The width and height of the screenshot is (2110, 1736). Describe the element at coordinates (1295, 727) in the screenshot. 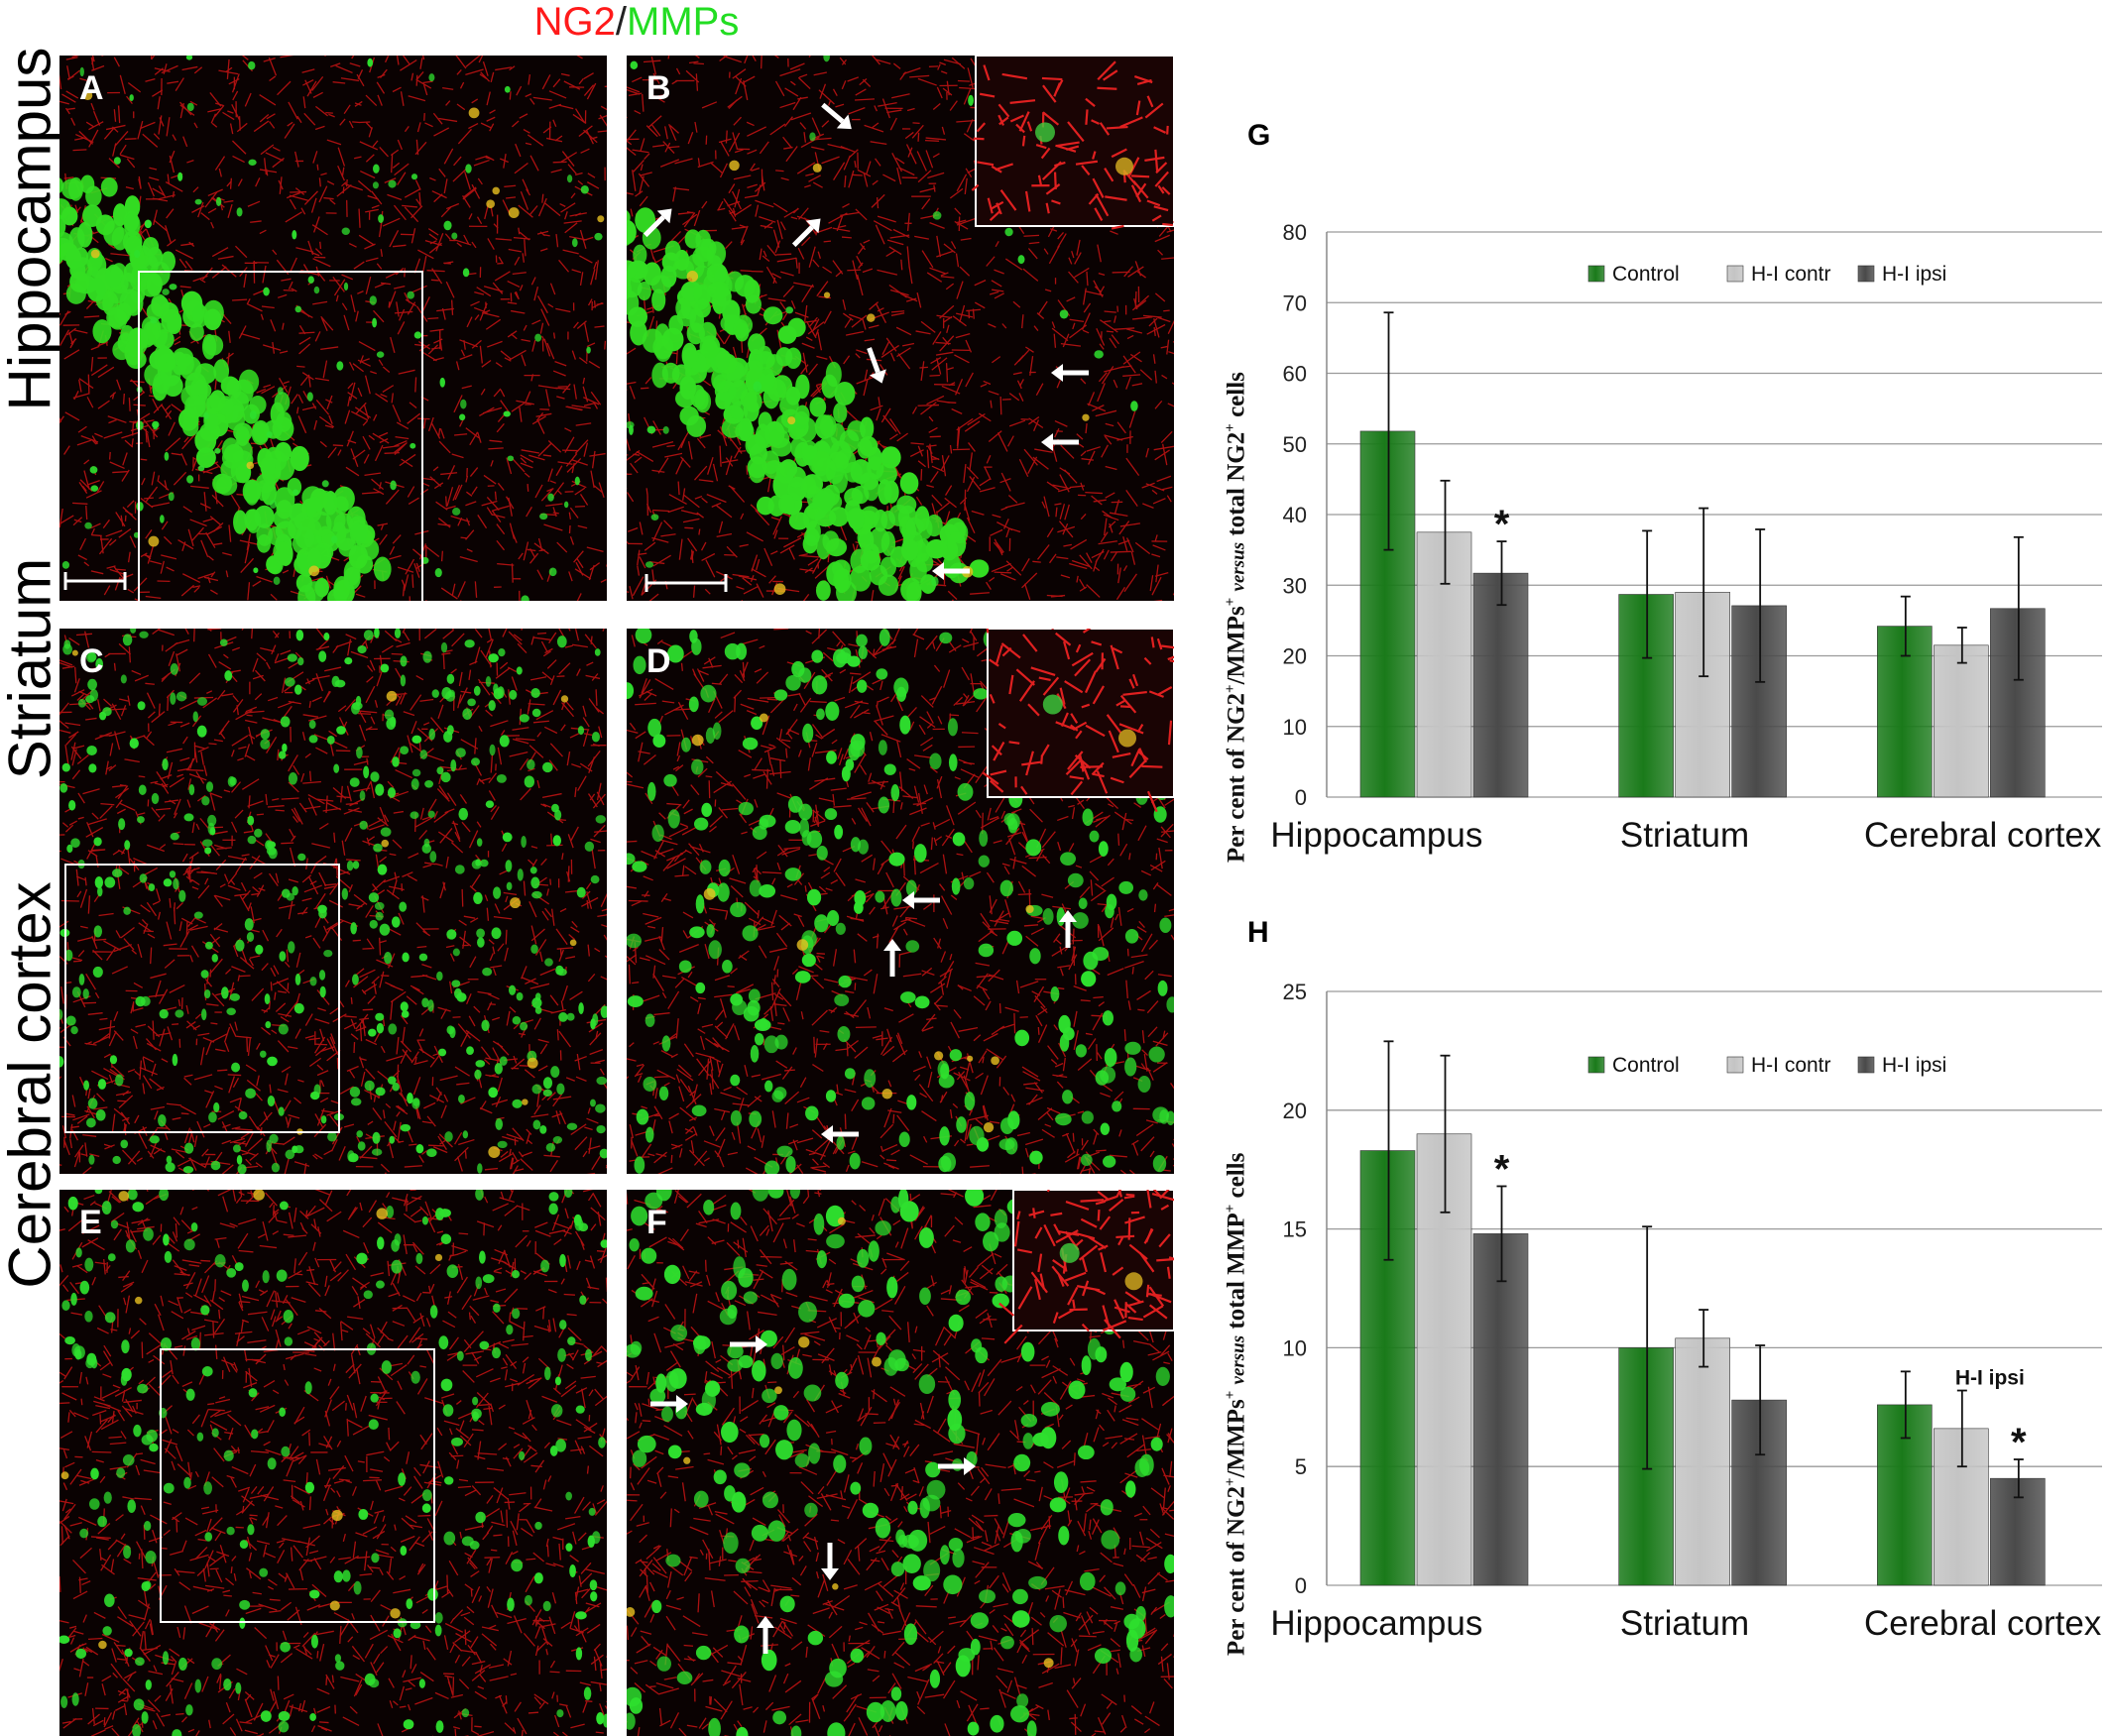

I see `y-tick-label: 10` at that location.